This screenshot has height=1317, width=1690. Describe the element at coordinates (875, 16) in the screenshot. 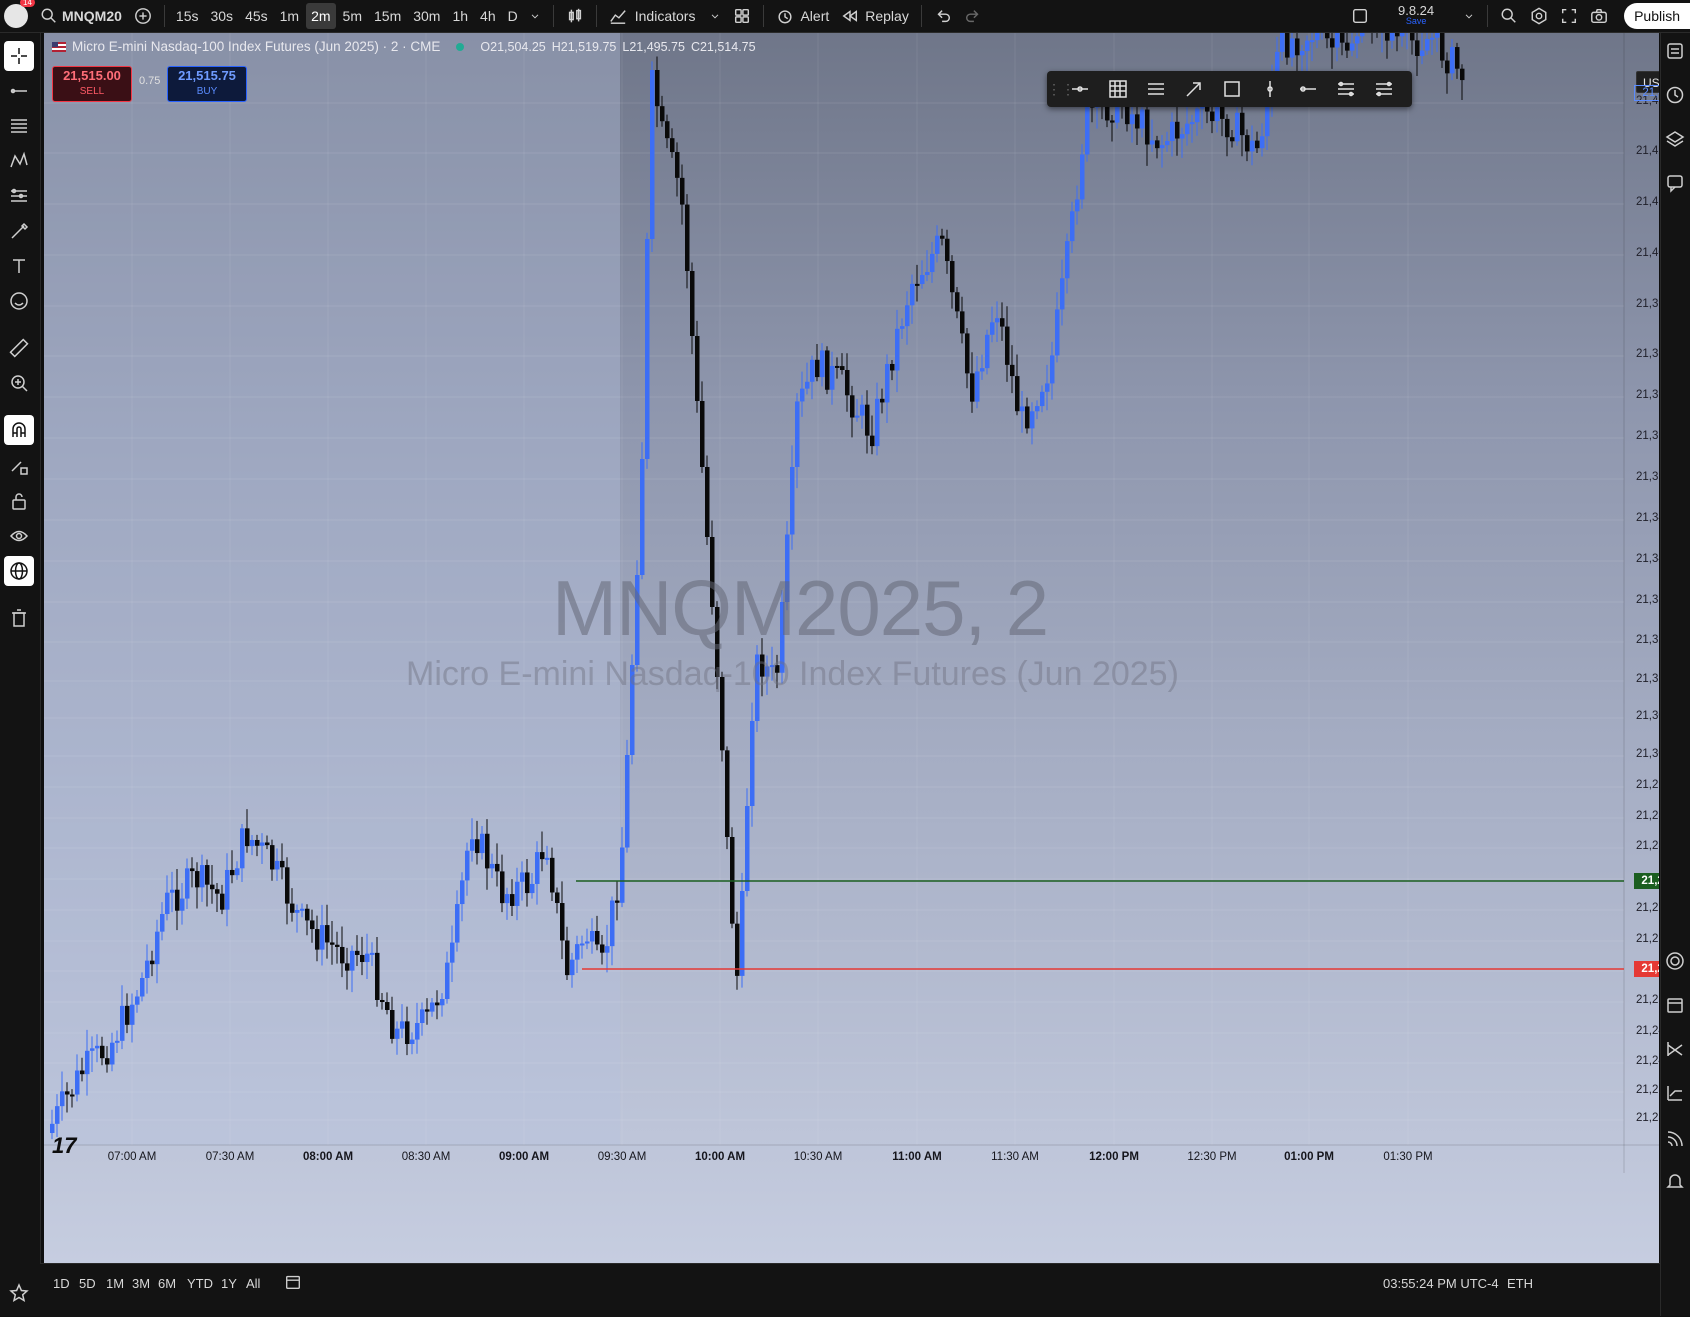

I see `replay-button: Replay` at that location.